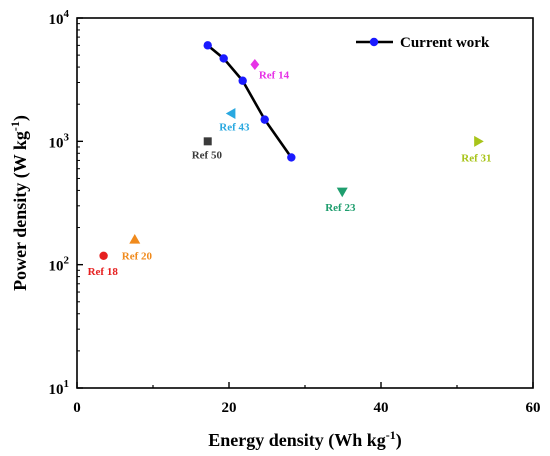 The height and width of the screenshot is (456, 550). Describe the element at coordinates (234, 128) in the screenshot. I see `data-label-ref-43: Ref 43` at that location.